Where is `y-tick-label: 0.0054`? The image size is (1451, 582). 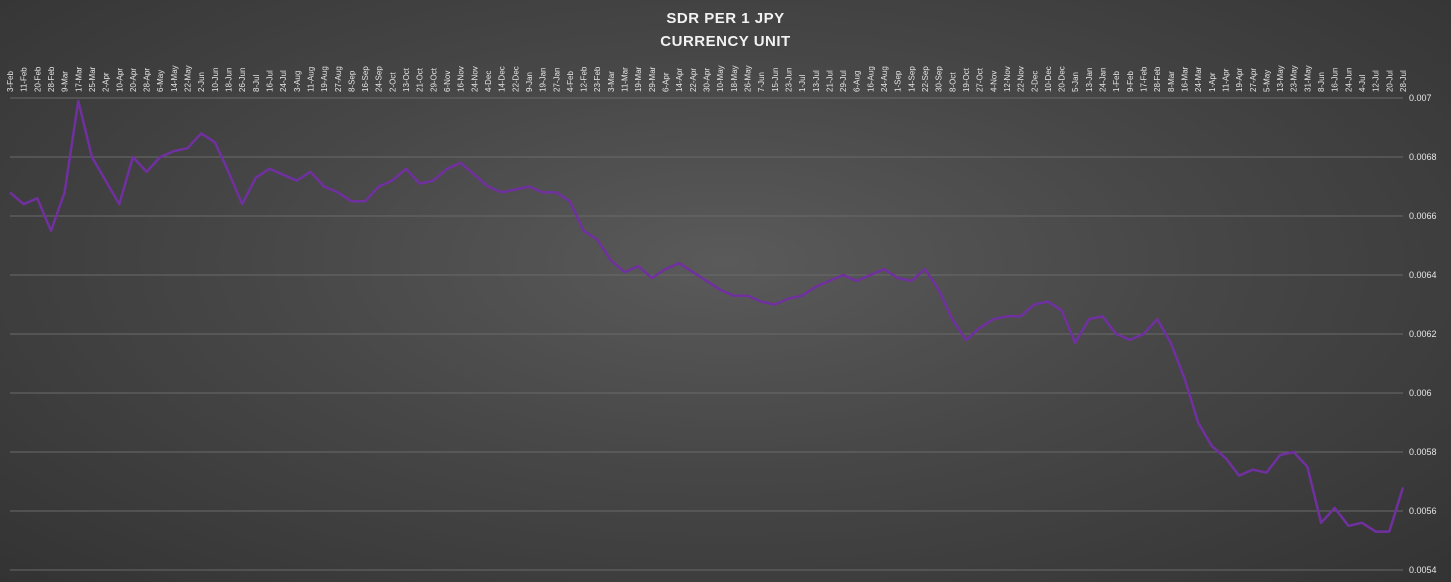
y-tick-label: 0.0054 is located at coordinates (1423, 570).